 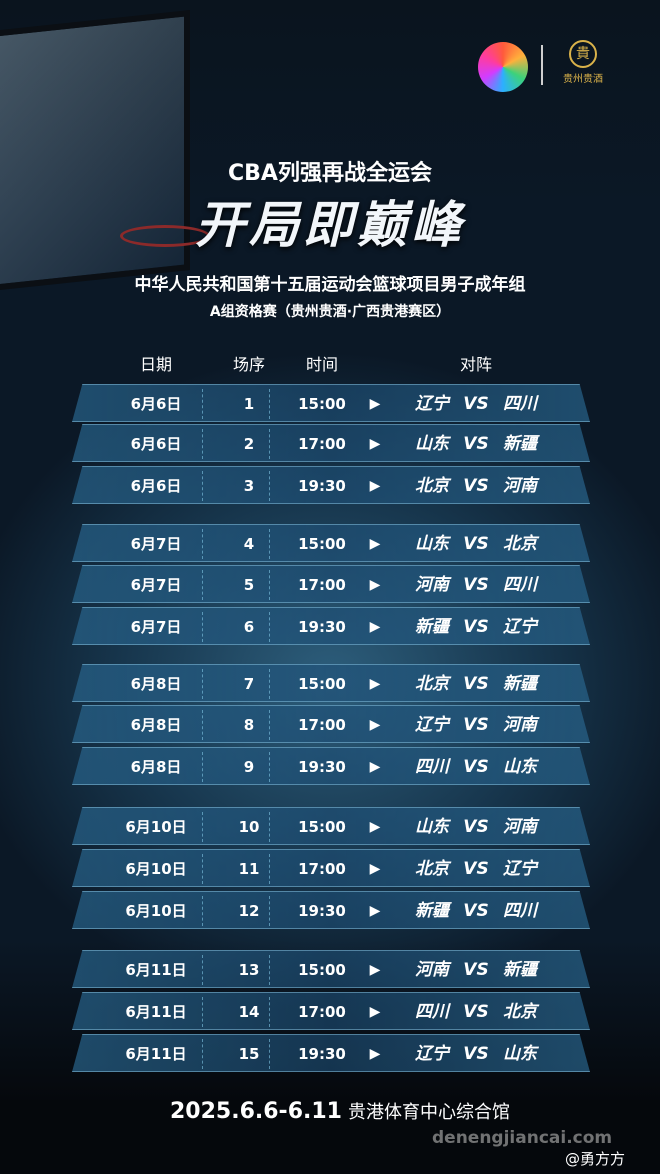 What do you see at coordinates (595, 1159) in the screenshot?
I see `weibo-handle: @勇方方` at bounding box center [595, 1159].